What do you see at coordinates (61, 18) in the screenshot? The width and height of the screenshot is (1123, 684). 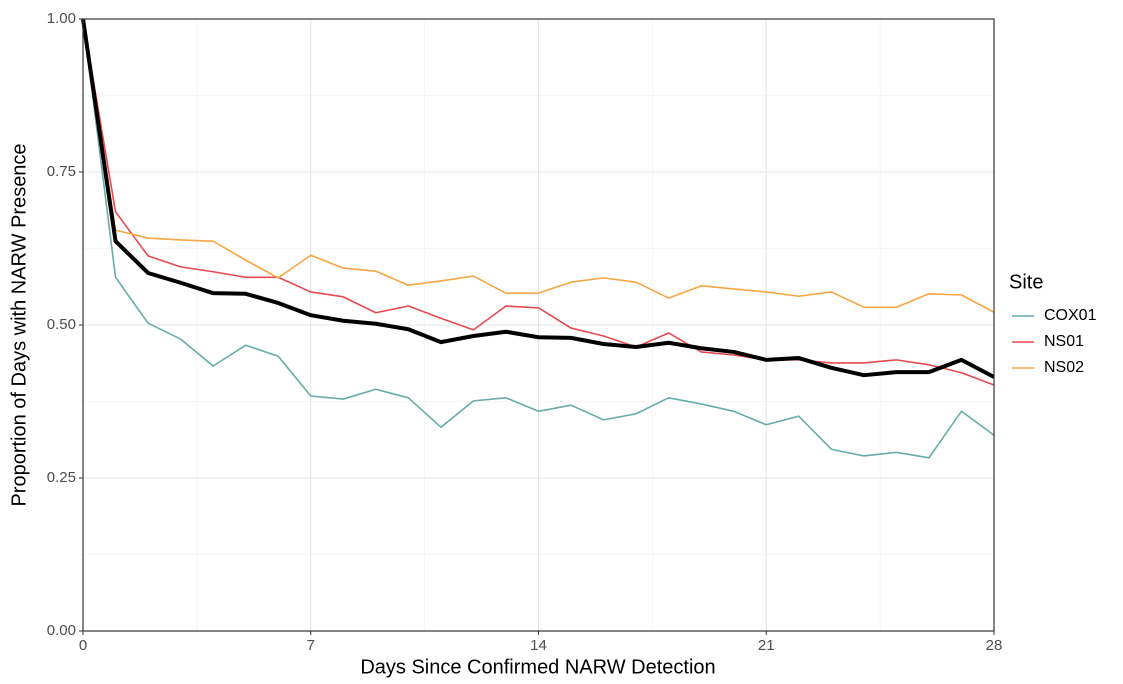 I see `y-tick-label: 1.00` at bounding box center [61, 18].